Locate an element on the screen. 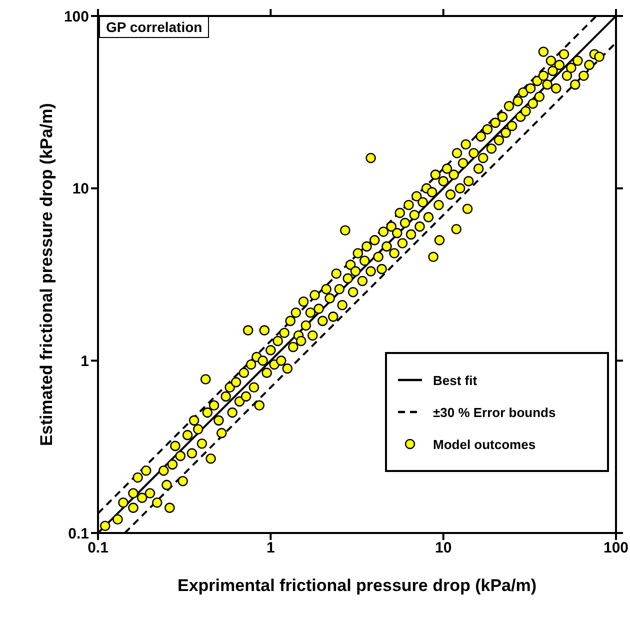 The image size is (630, 618). annotation: GP correlation is located at coordinates (154, 27).